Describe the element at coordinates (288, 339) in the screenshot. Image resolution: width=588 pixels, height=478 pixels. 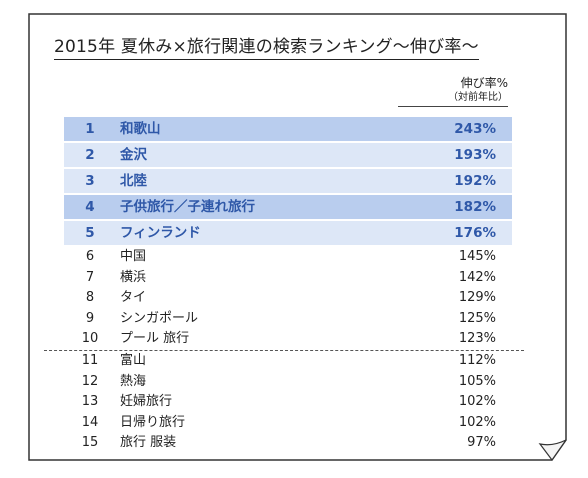
I see `table-row: 10 プール 旅行 123%` at that location.